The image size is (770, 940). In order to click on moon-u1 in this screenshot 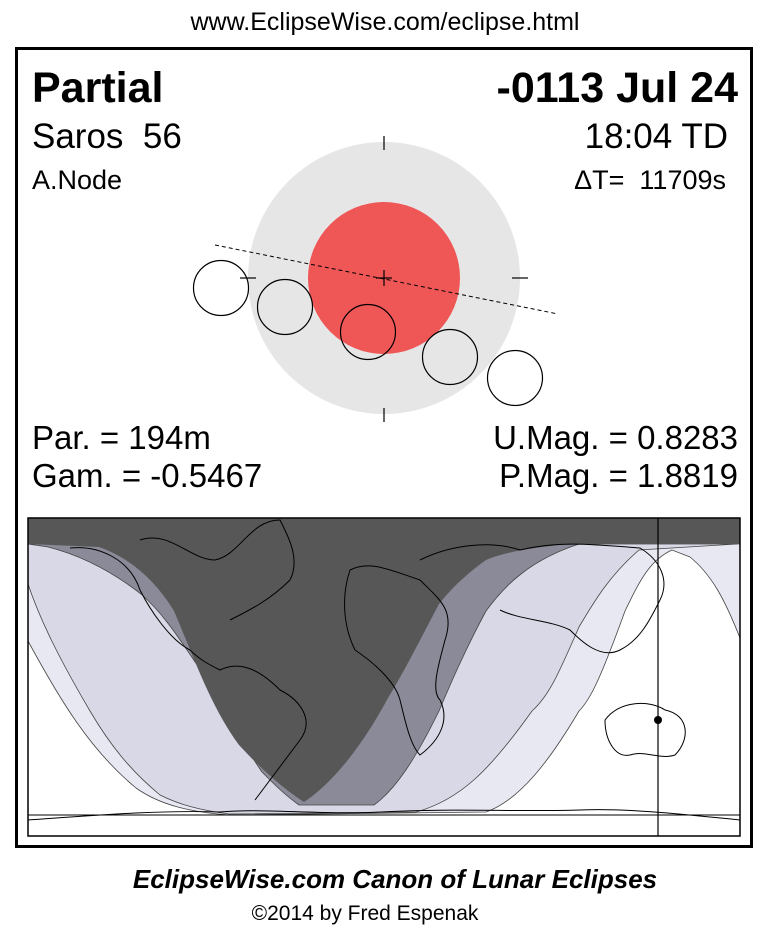, I will do `click(285, 307)`.